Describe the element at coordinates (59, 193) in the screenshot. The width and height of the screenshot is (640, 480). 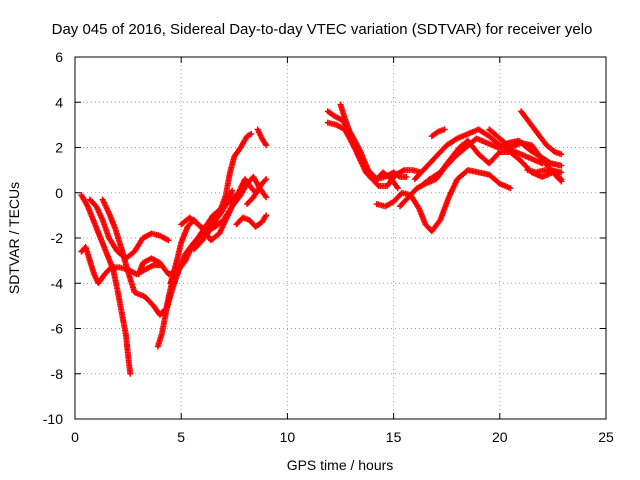
I see `y-tick-label: 0` at that location.